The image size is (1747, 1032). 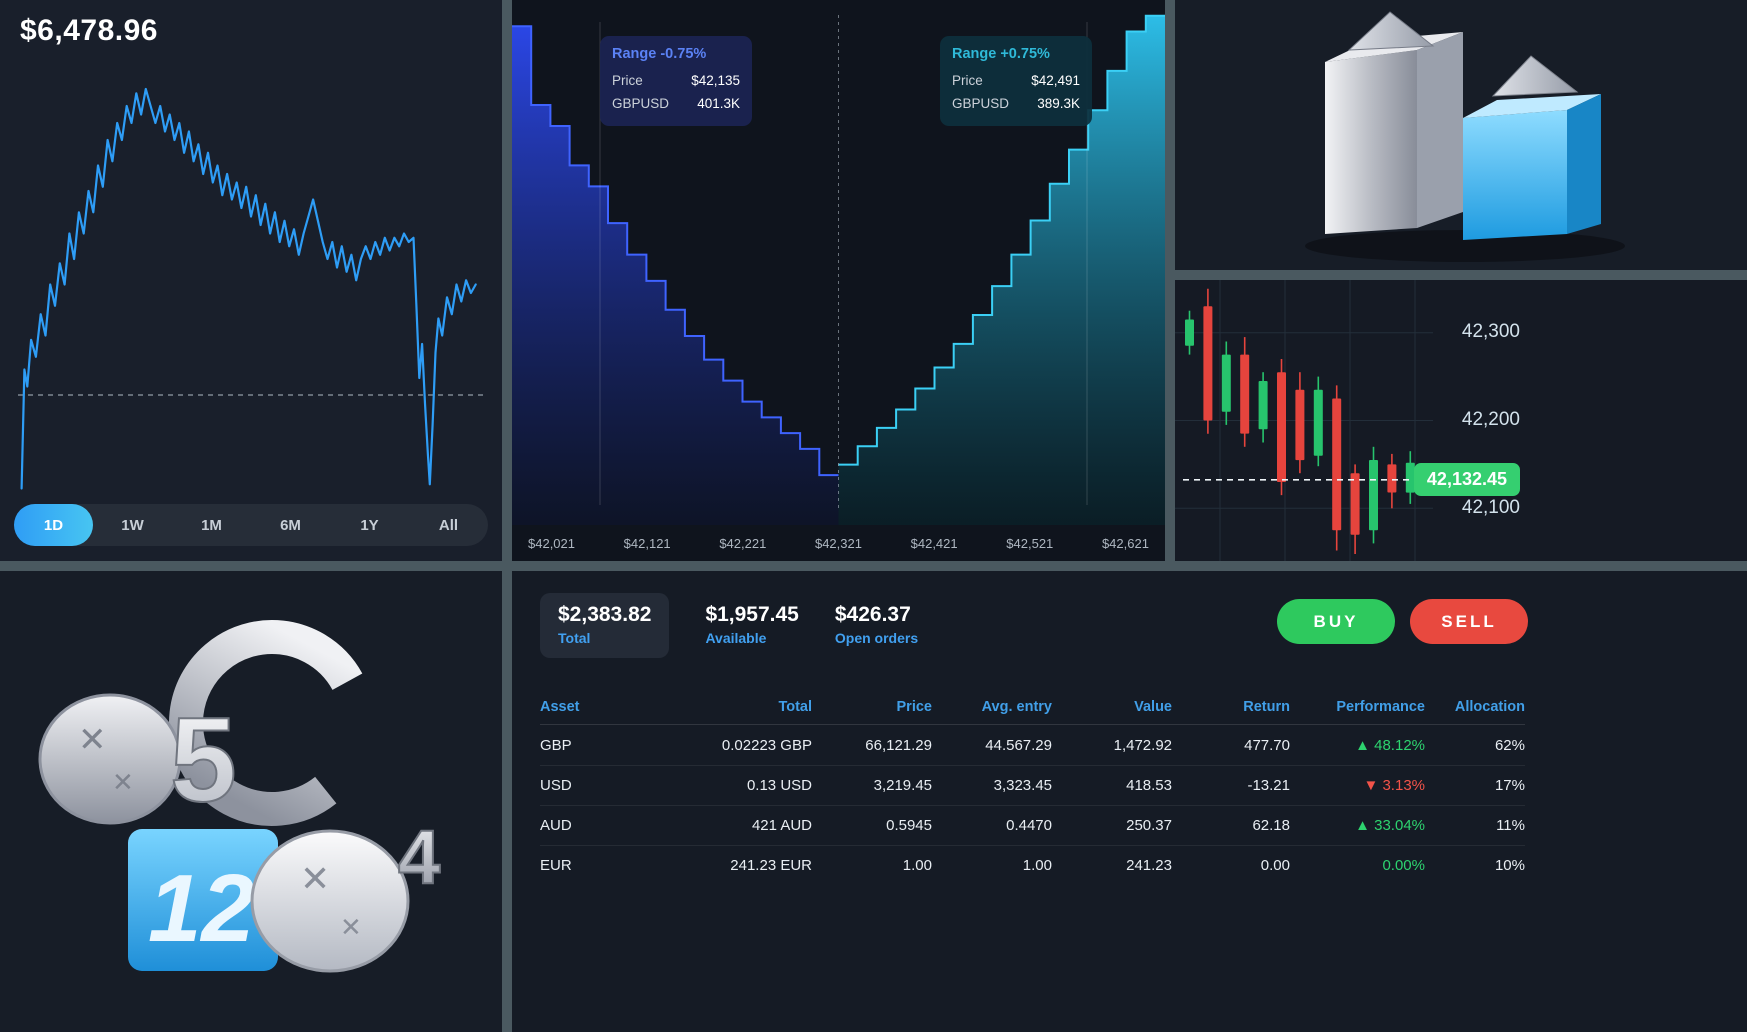 I want to click on stat-open-orders-value: $426.37, so click(x=872, y=614).